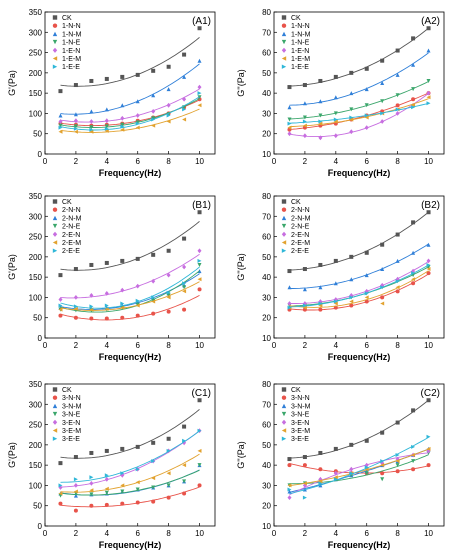 The width and height of the screenshot is (464, 550). Describe the element at coordinates (266, 338) in the screenshot. I see `y-tick-label: 10` at that location.